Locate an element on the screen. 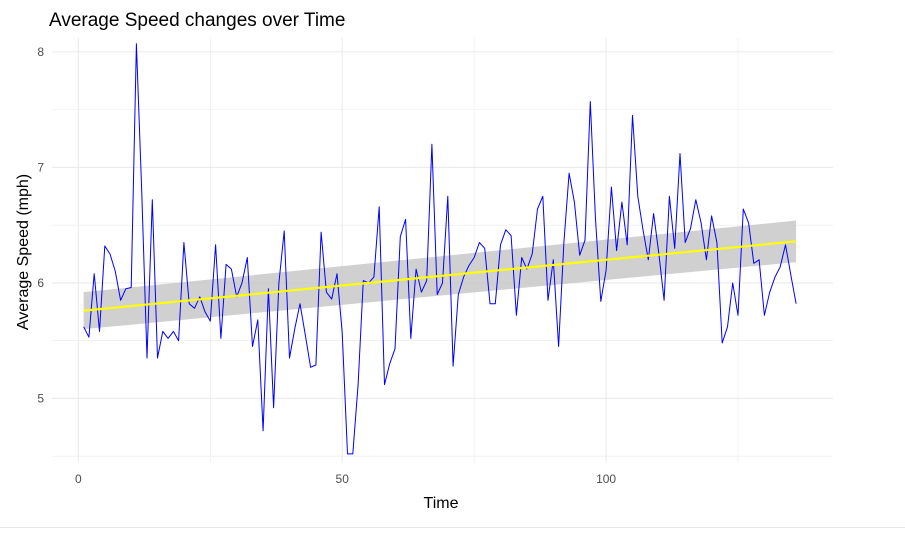  y-tick-label: 7 is located at coordinates (40, 167).